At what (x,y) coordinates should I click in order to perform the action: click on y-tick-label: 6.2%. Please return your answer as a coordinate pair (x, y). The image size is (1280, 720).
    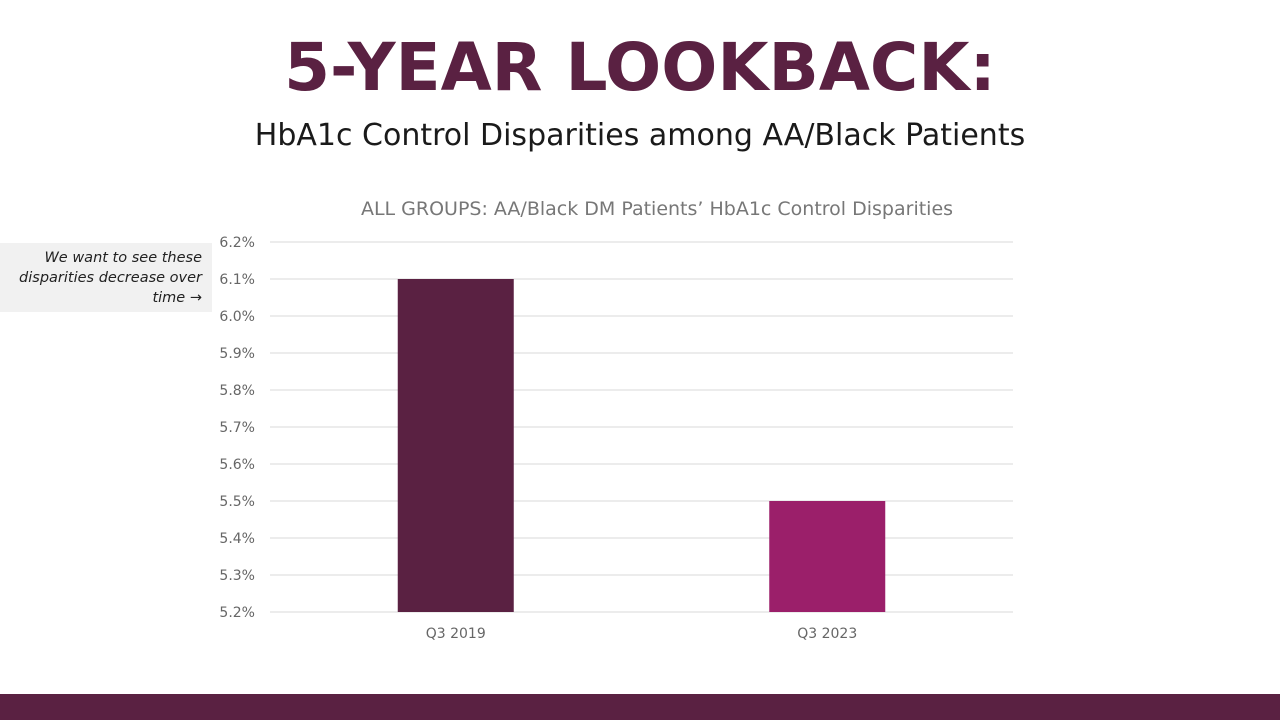
    Looking at the image, I should click on (237, 243).